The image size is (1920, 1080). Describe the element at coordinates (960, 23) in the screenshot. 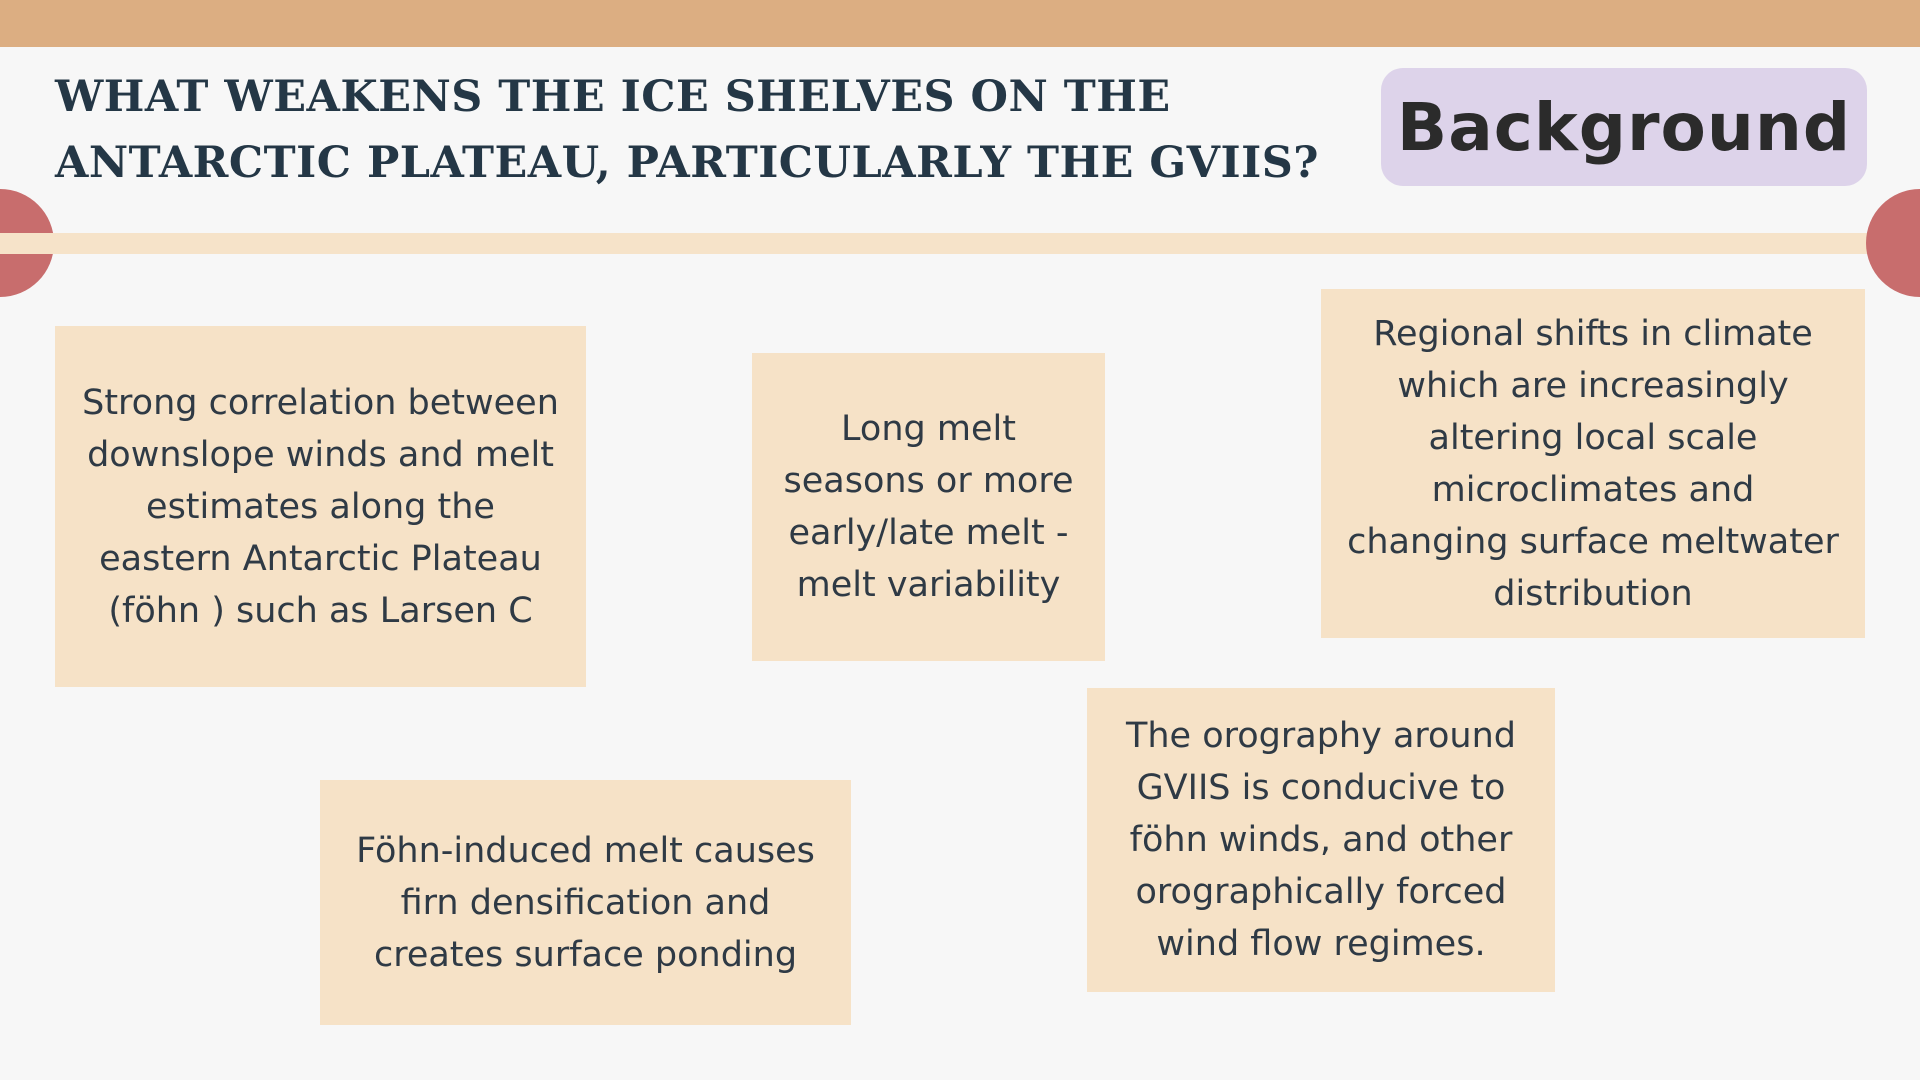

I see `top-accent-bar` at that location.